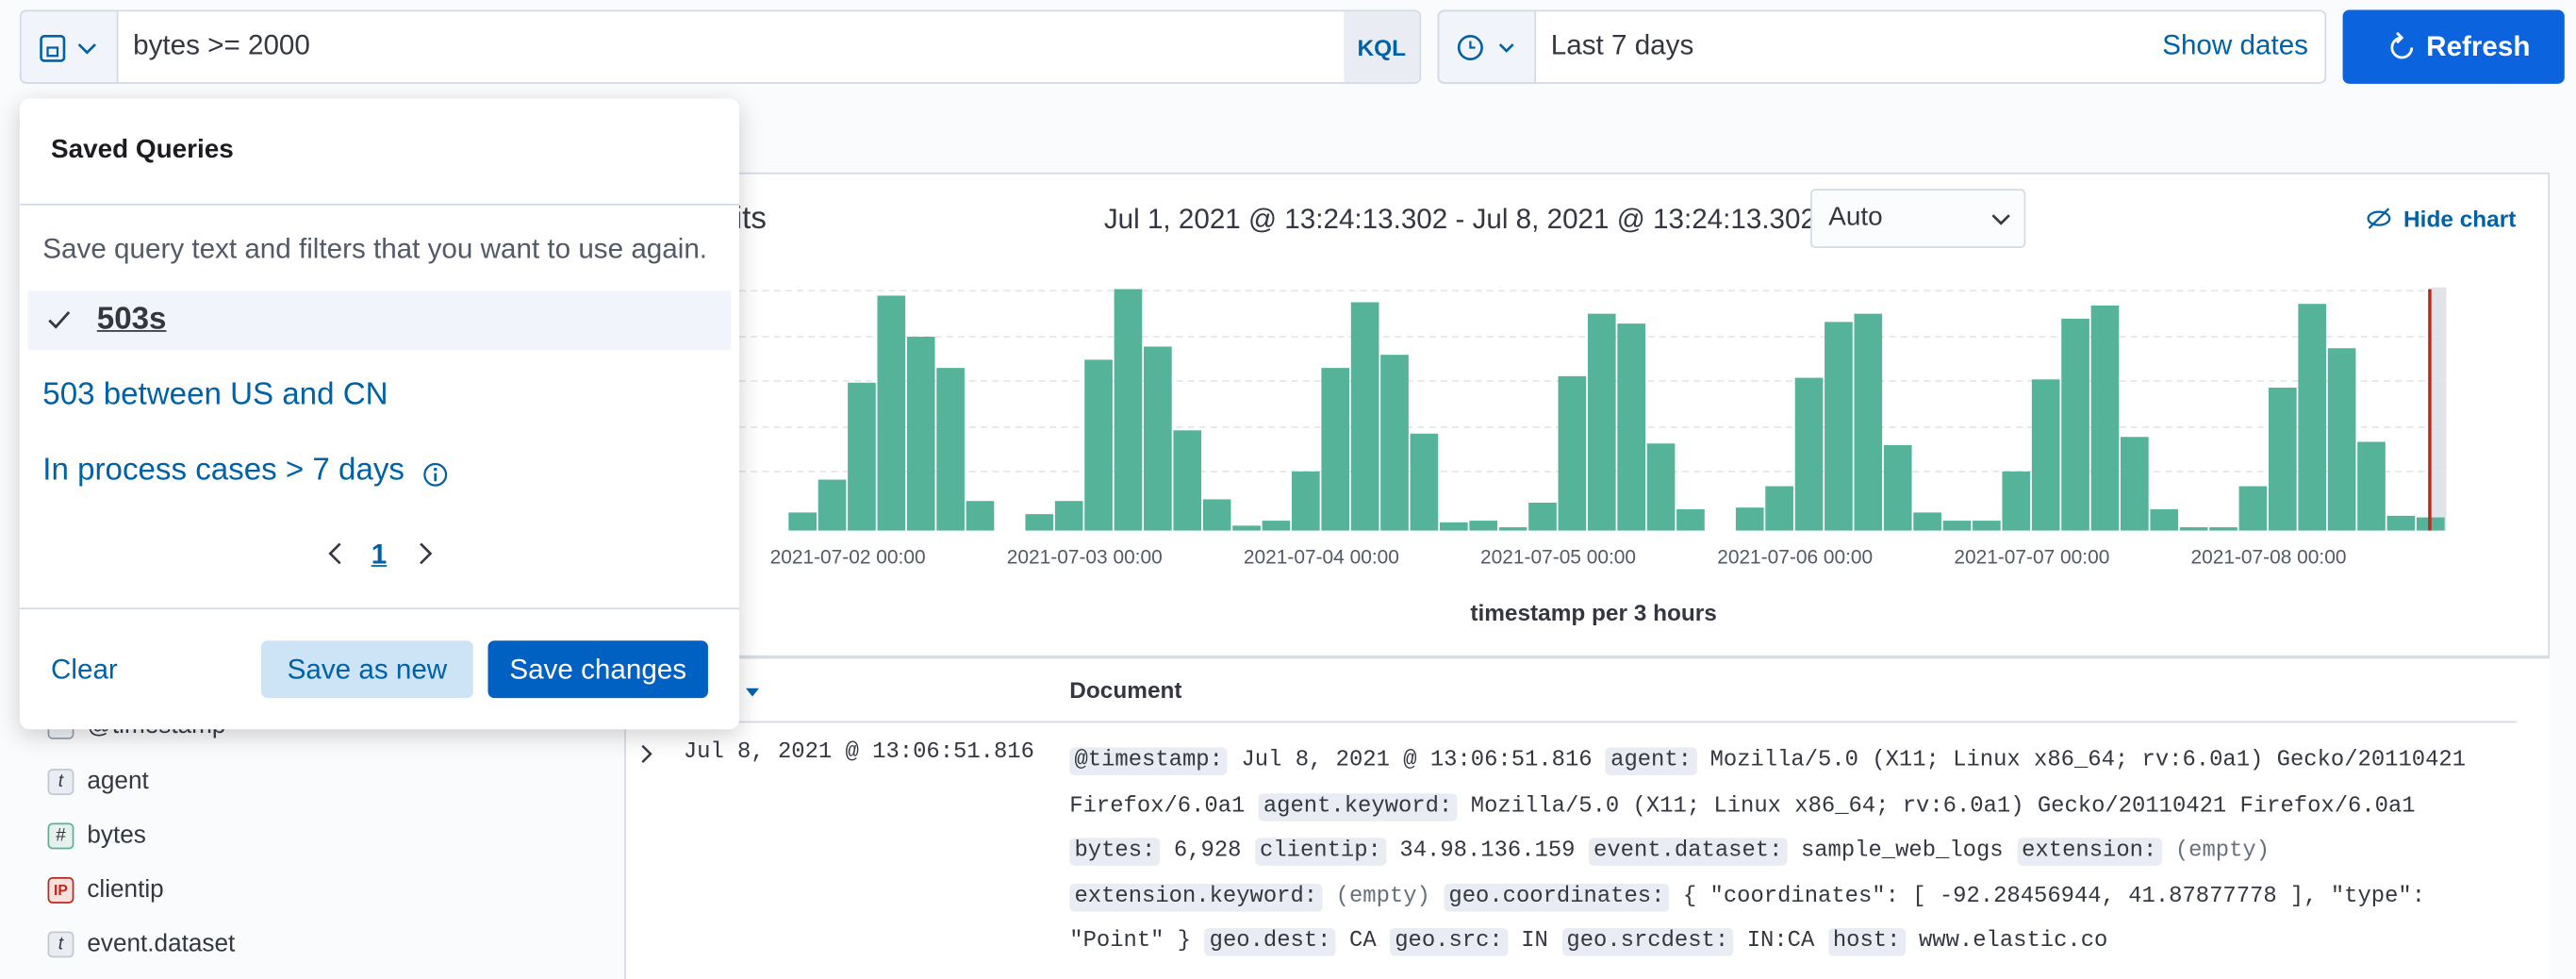 This screenshot has height=979, width=2576. What do you see at coordinates (1855, 217) in the screenshot?
I see `interval-value: Auto` at bounding box center [1855, 217].